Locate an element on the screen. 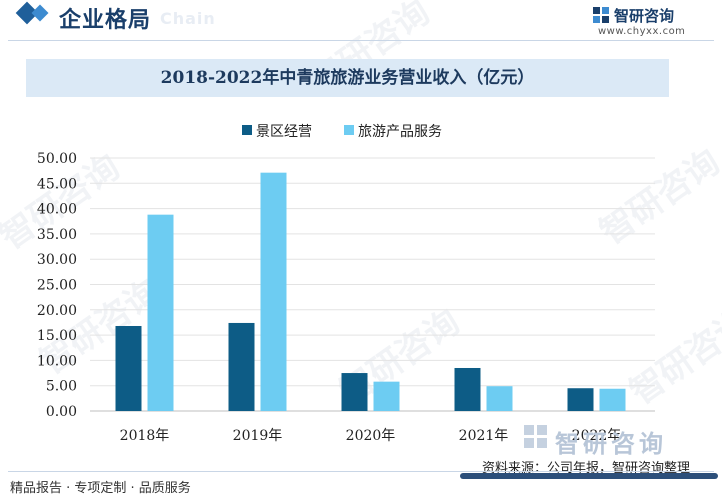 This screenshot has height=498, width=722. bottom-brand-name: 智研咨询 is located at coordinates (611, 444).